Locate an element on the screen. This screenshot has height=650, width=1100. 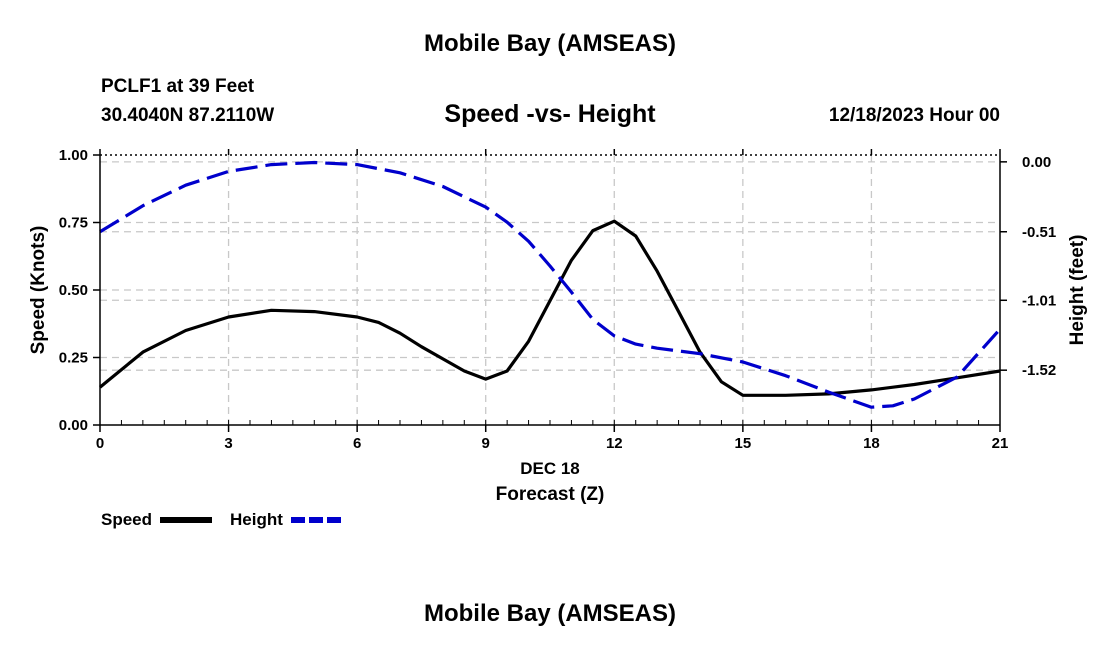
x-tick-label: 0 is located at coordinates (100, 443).